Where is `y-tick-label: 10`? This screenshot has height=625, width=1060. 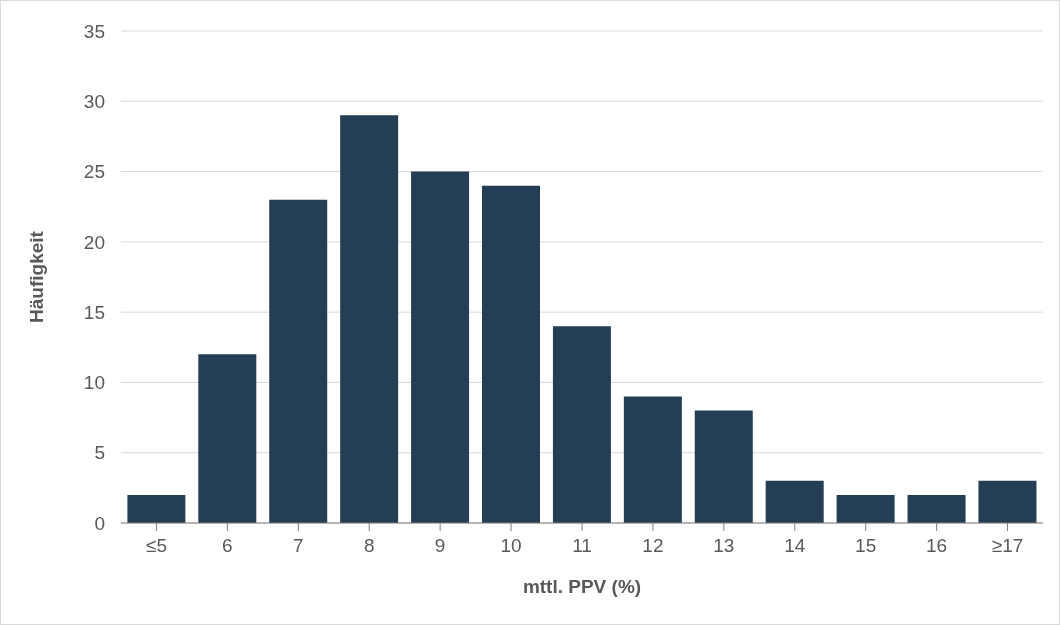
y-tick-label: 10 is located at coordinates (94, 383).